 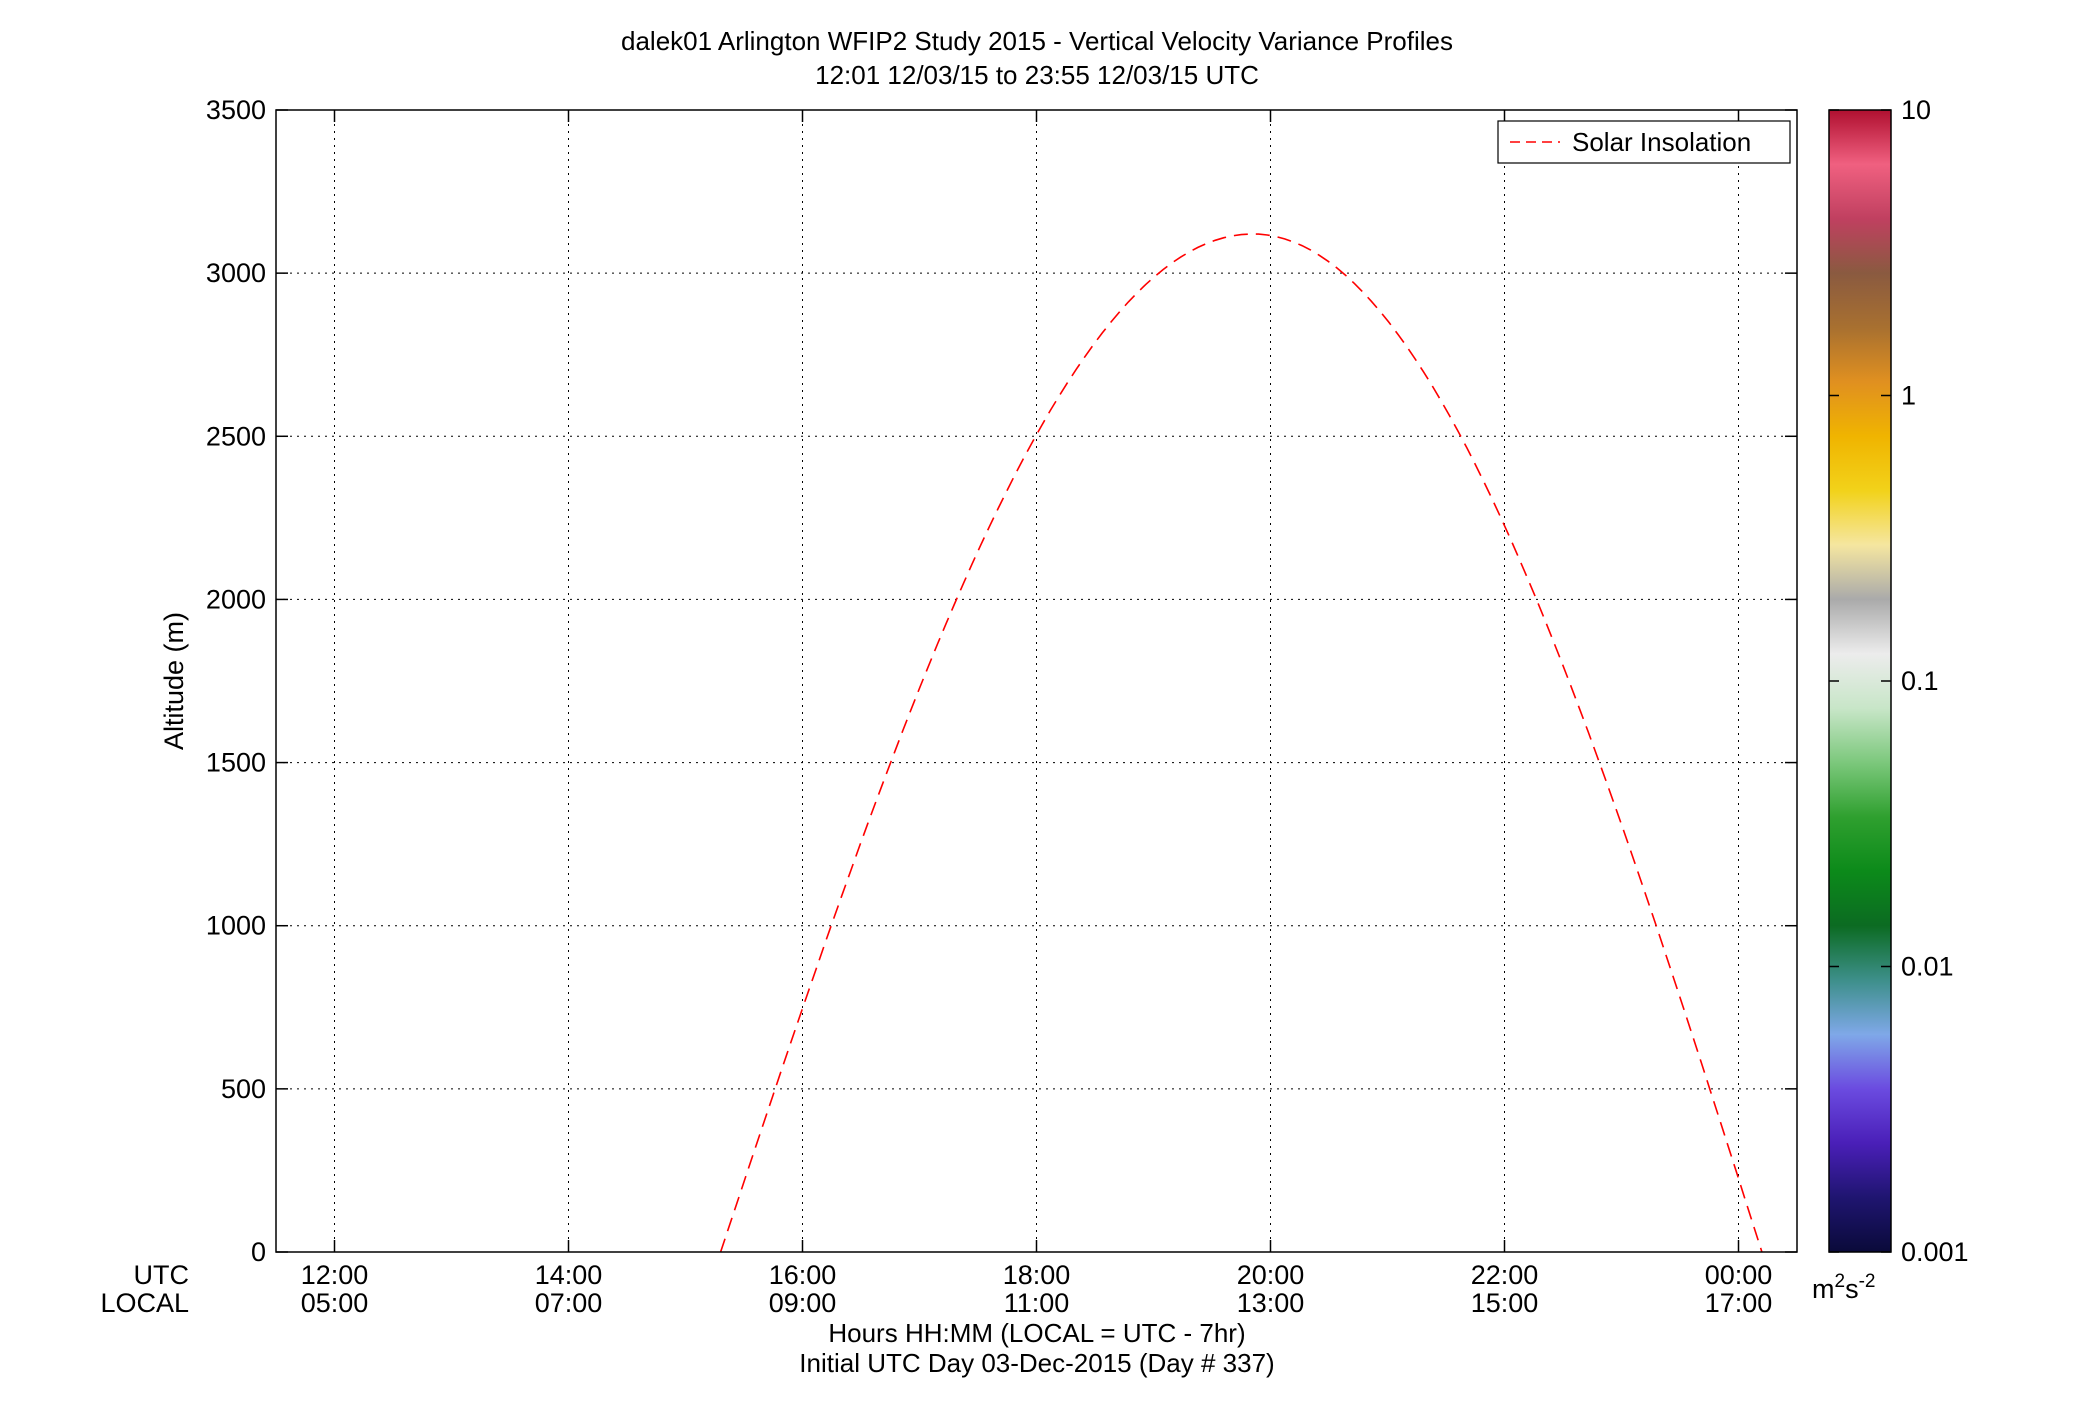 I want to click on x-tick-label-utc: 12:00, so click(x=335, y=1275).